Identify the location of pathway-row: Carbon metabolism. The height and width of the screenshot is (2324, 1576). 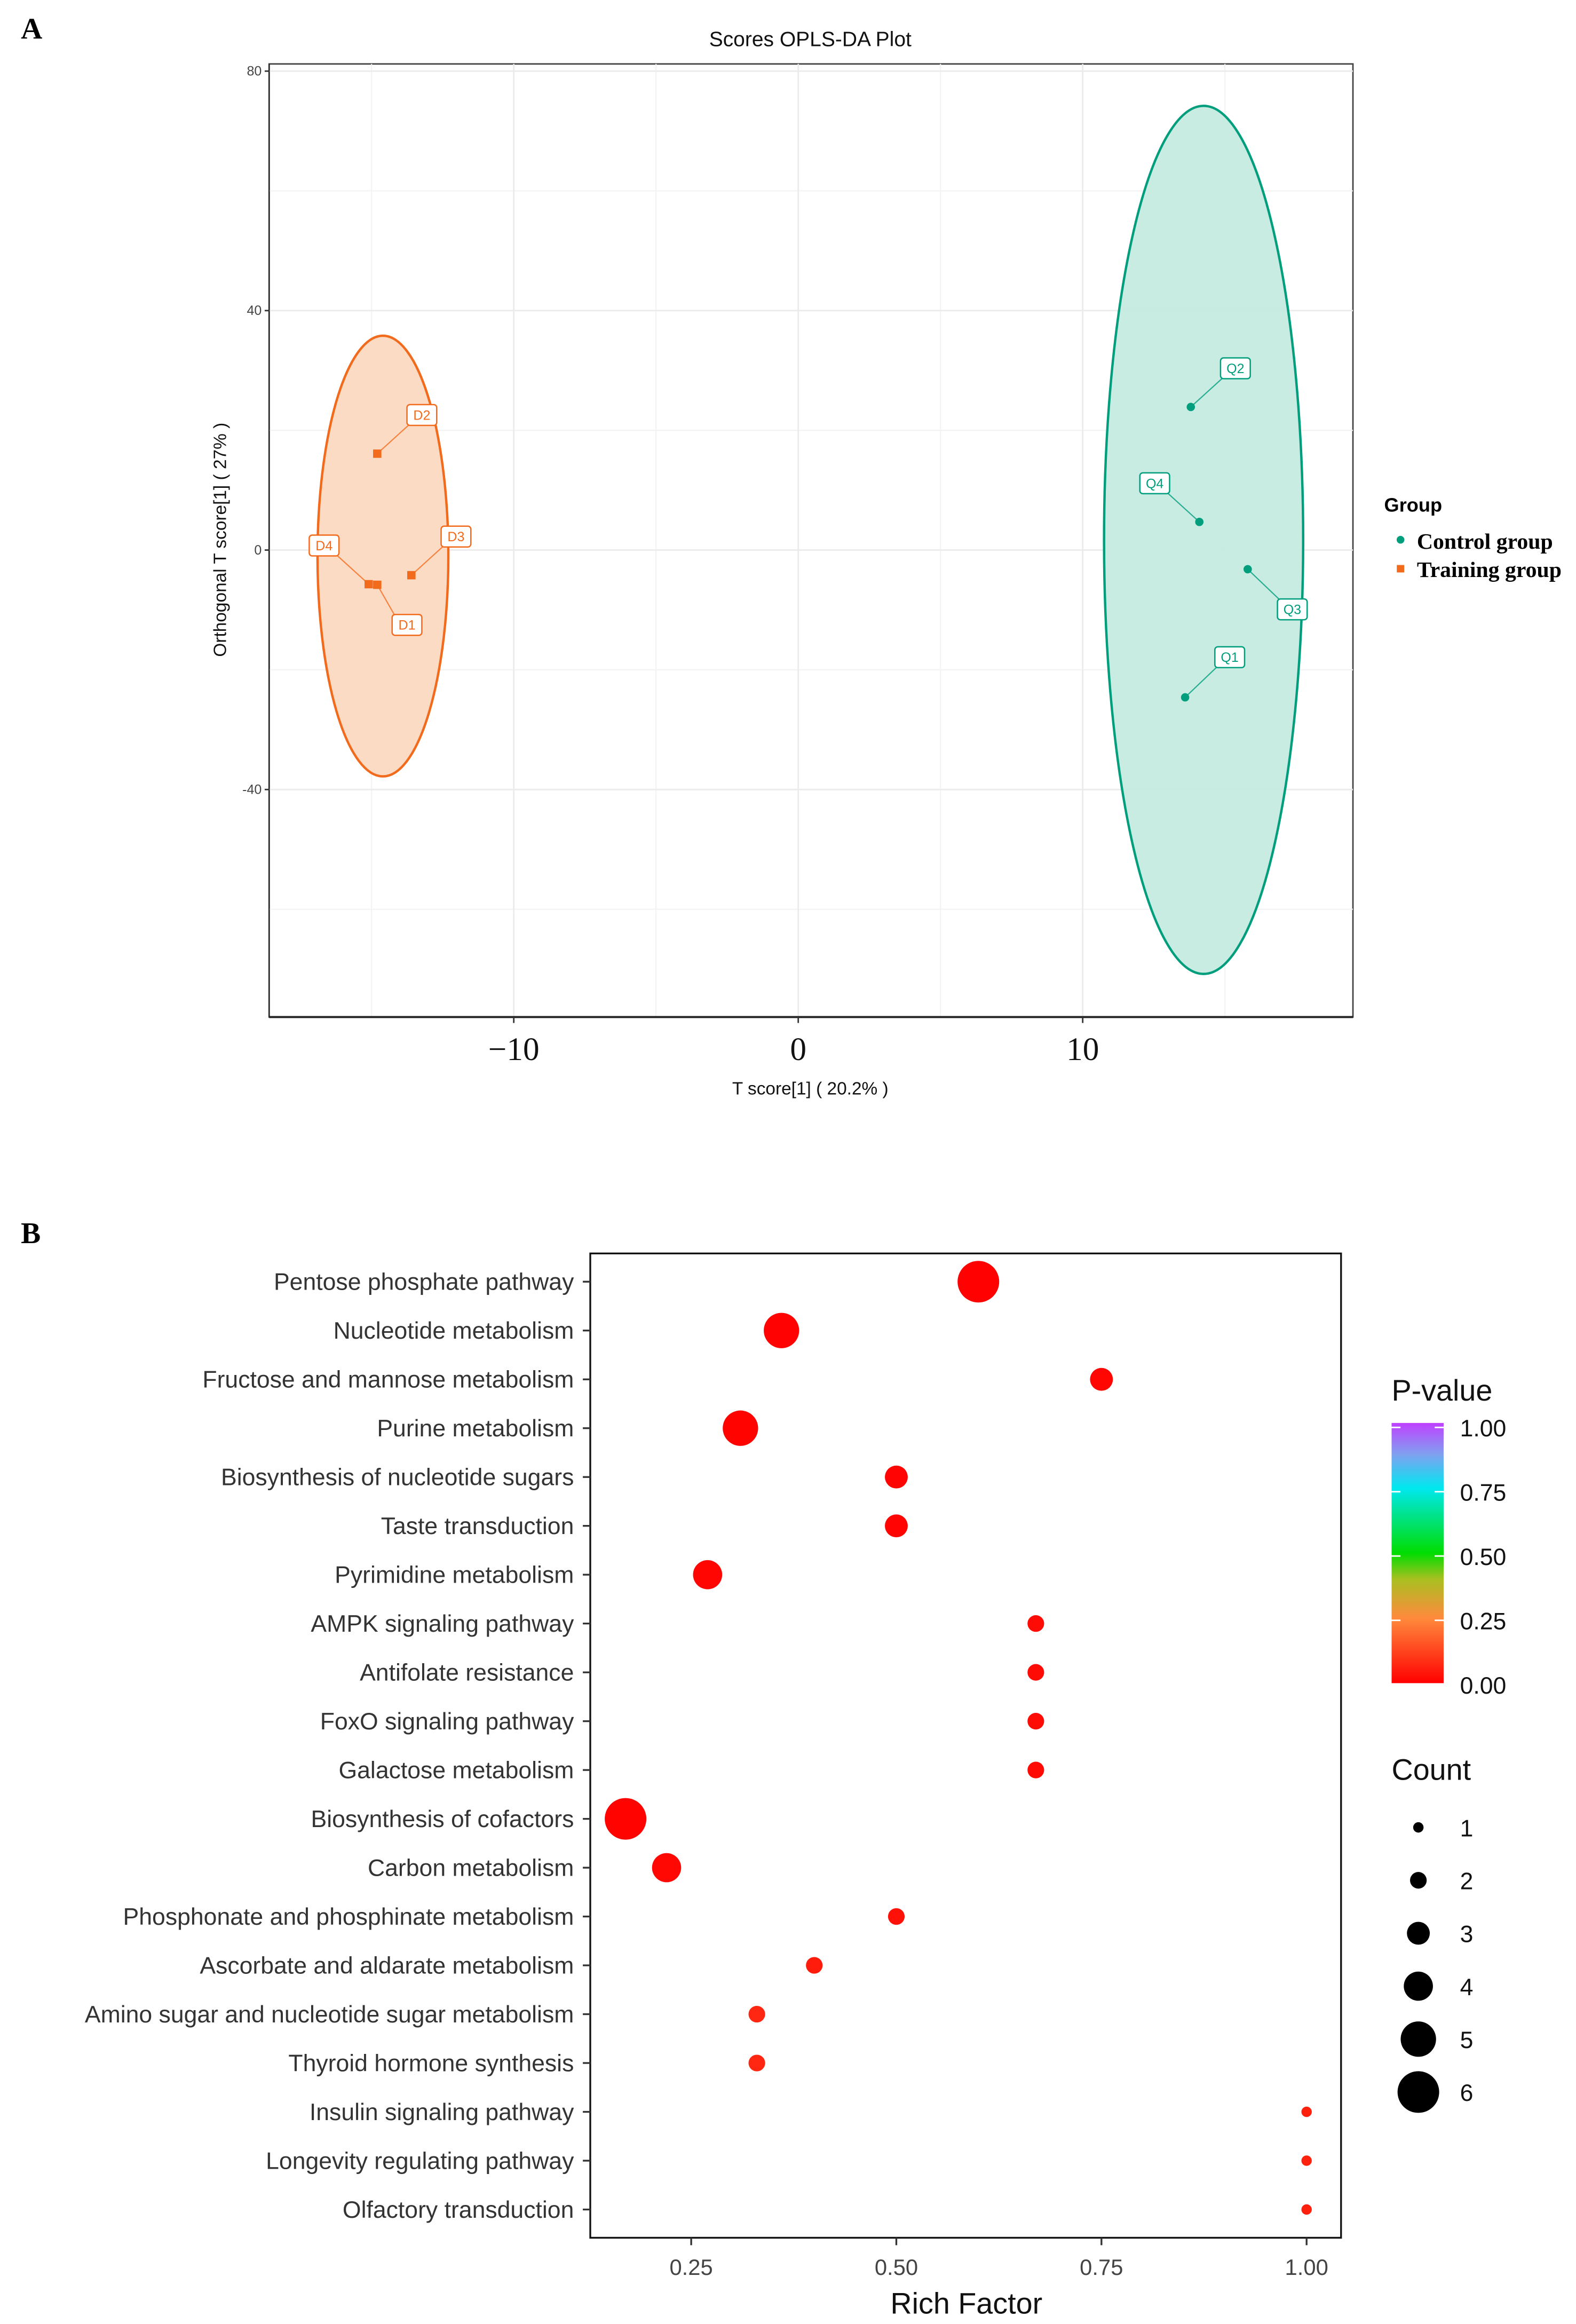
(525, 1868).